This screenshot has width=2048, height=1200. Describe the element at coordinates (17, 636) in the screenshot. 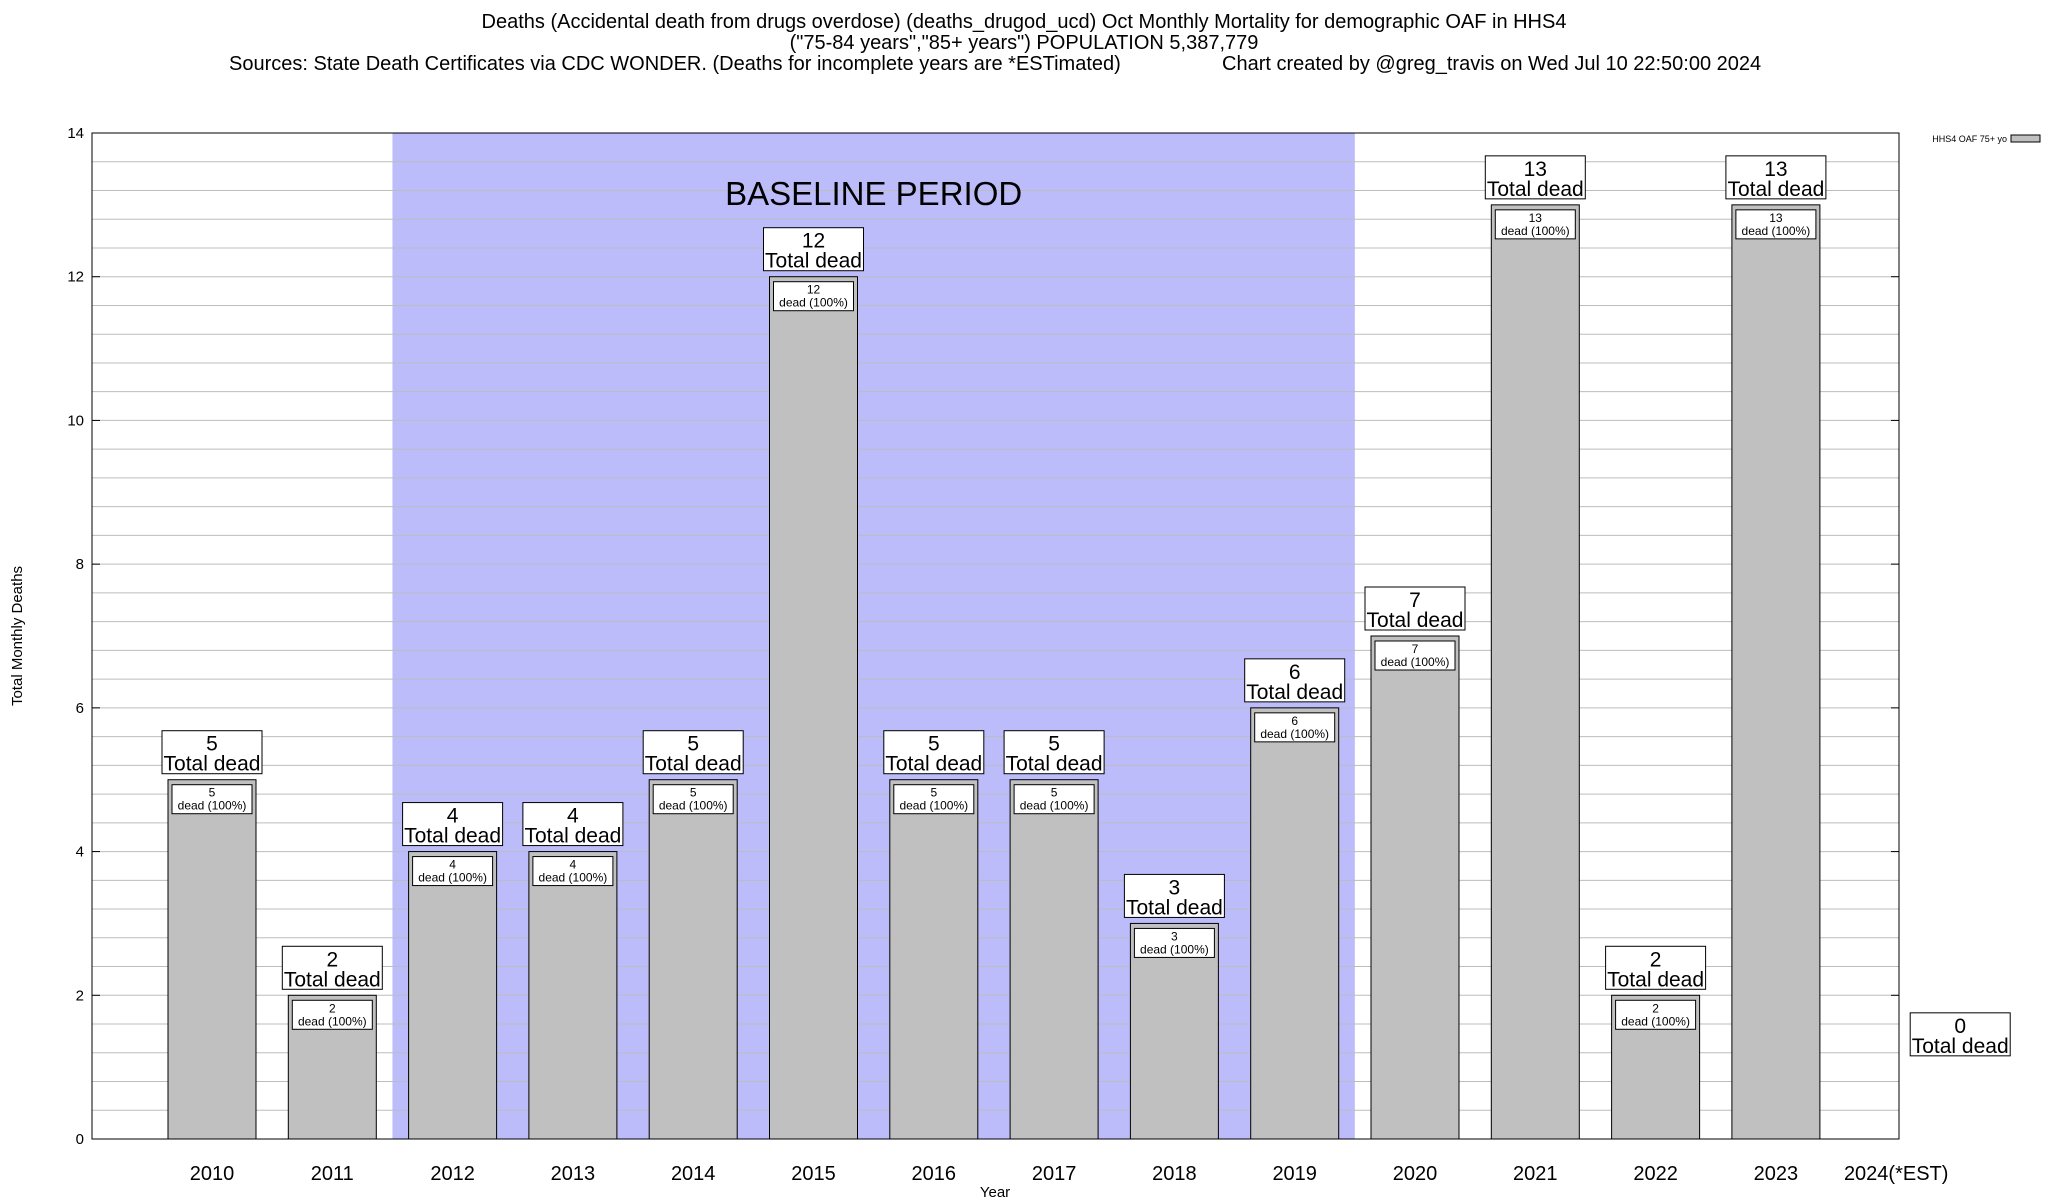

I see `y-axis-title: Total Monthly Deaths` at that location.